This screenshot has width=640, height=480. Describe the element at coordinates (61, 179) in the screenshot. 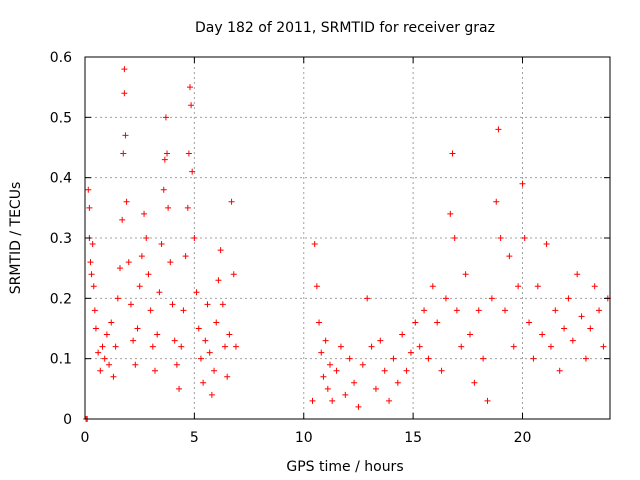

I see `y-tick-label: 0.4` at that location.